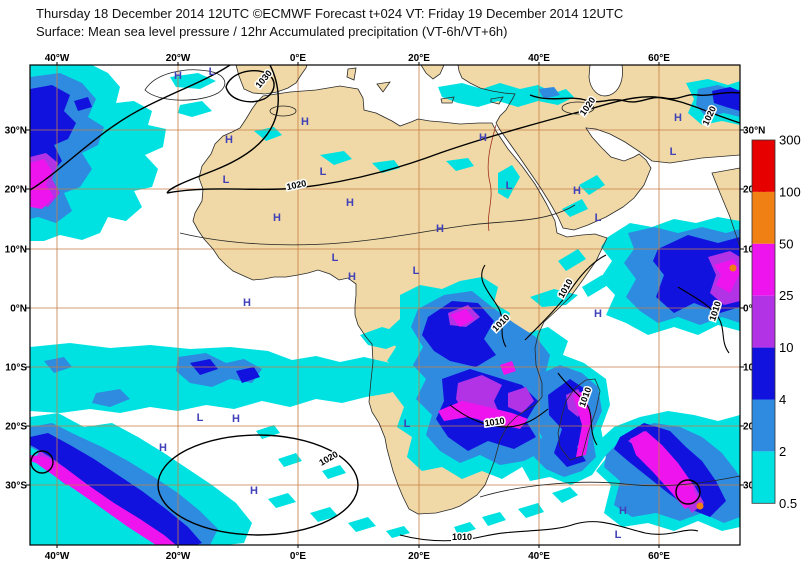 The image size is (807, 568). I want to click on axis-label-left: 30°N, so click(16, 131).